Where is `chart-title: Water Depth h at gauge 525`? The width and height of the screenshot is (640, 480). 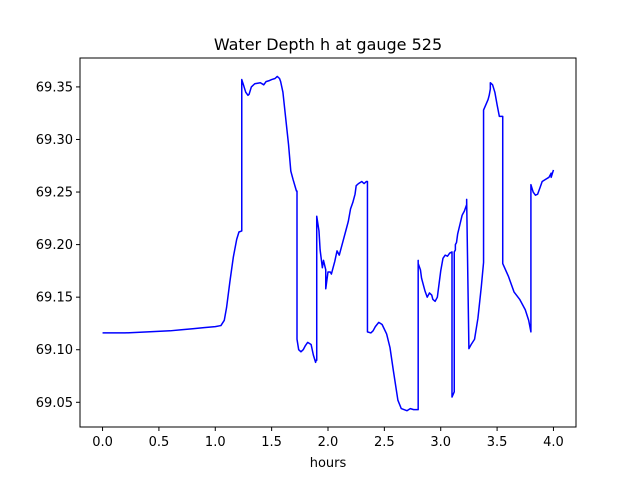 chart-title: Water Depth h at gauge 525 is located at coordinates (328, 44).